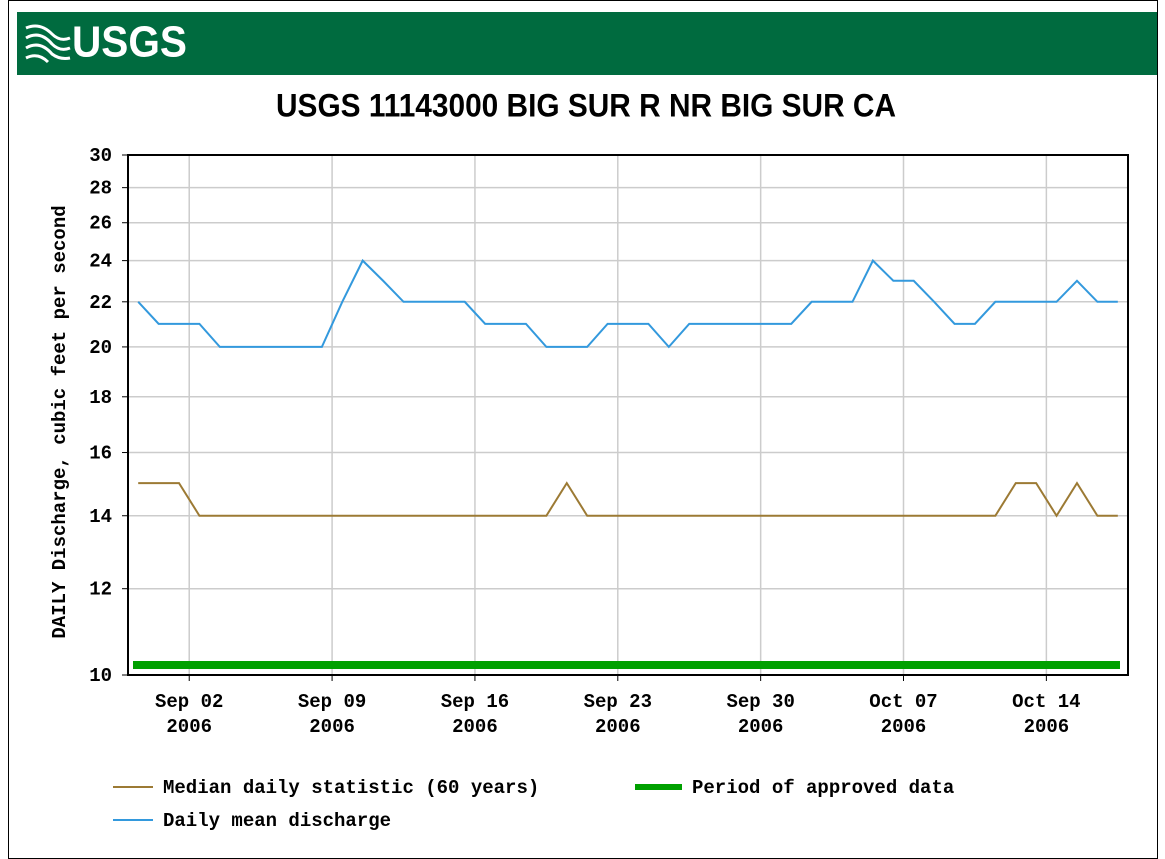  I want to click on legend-label: Daily mean discharge, so click(277, 821).